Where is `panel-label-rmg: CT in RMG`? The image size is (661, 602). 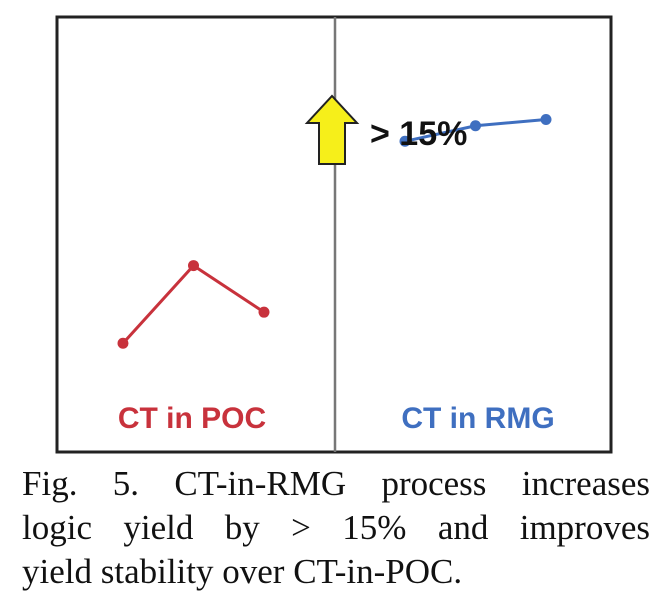 panel-label-rmg: CT in RMG is located at coordinates (477, 418).